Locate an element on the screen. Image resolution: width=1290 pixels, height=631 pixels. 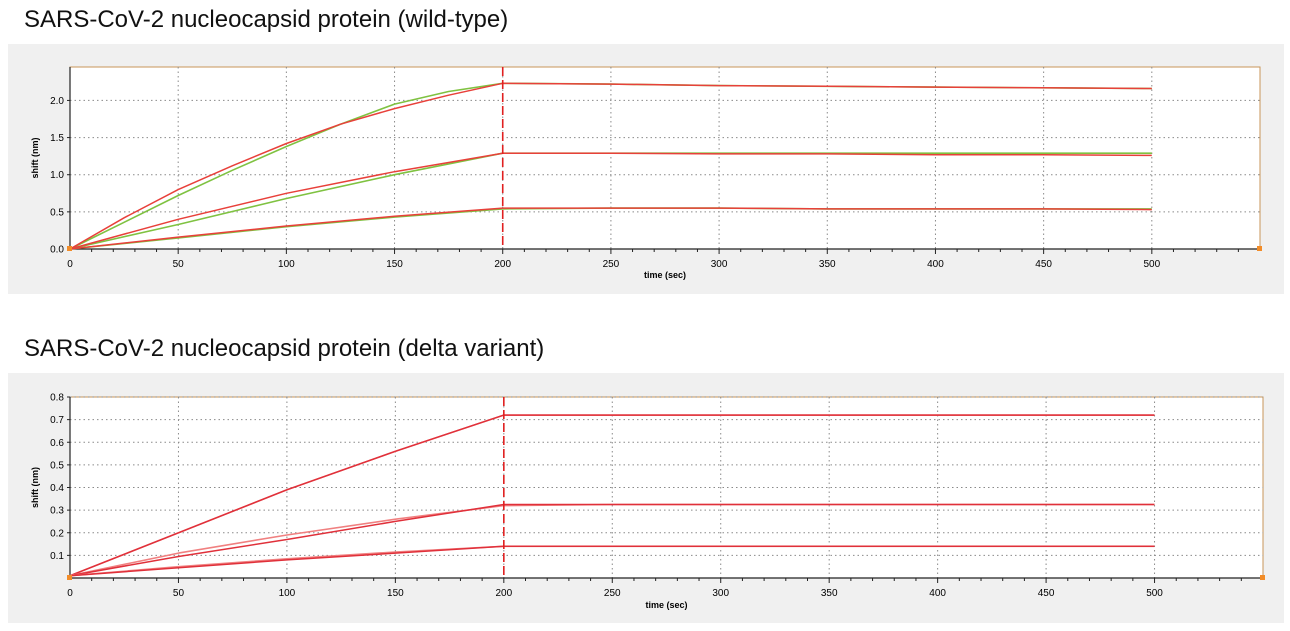
y-tick-label: 1.0 is located at coordinates (57, 175).